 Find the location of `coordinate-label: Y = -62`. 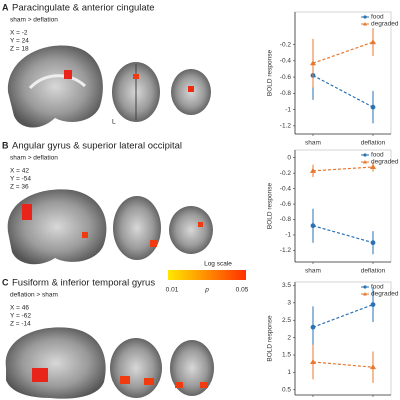

coordinate-label: Y = -62 is located at coordinates (20, 316).